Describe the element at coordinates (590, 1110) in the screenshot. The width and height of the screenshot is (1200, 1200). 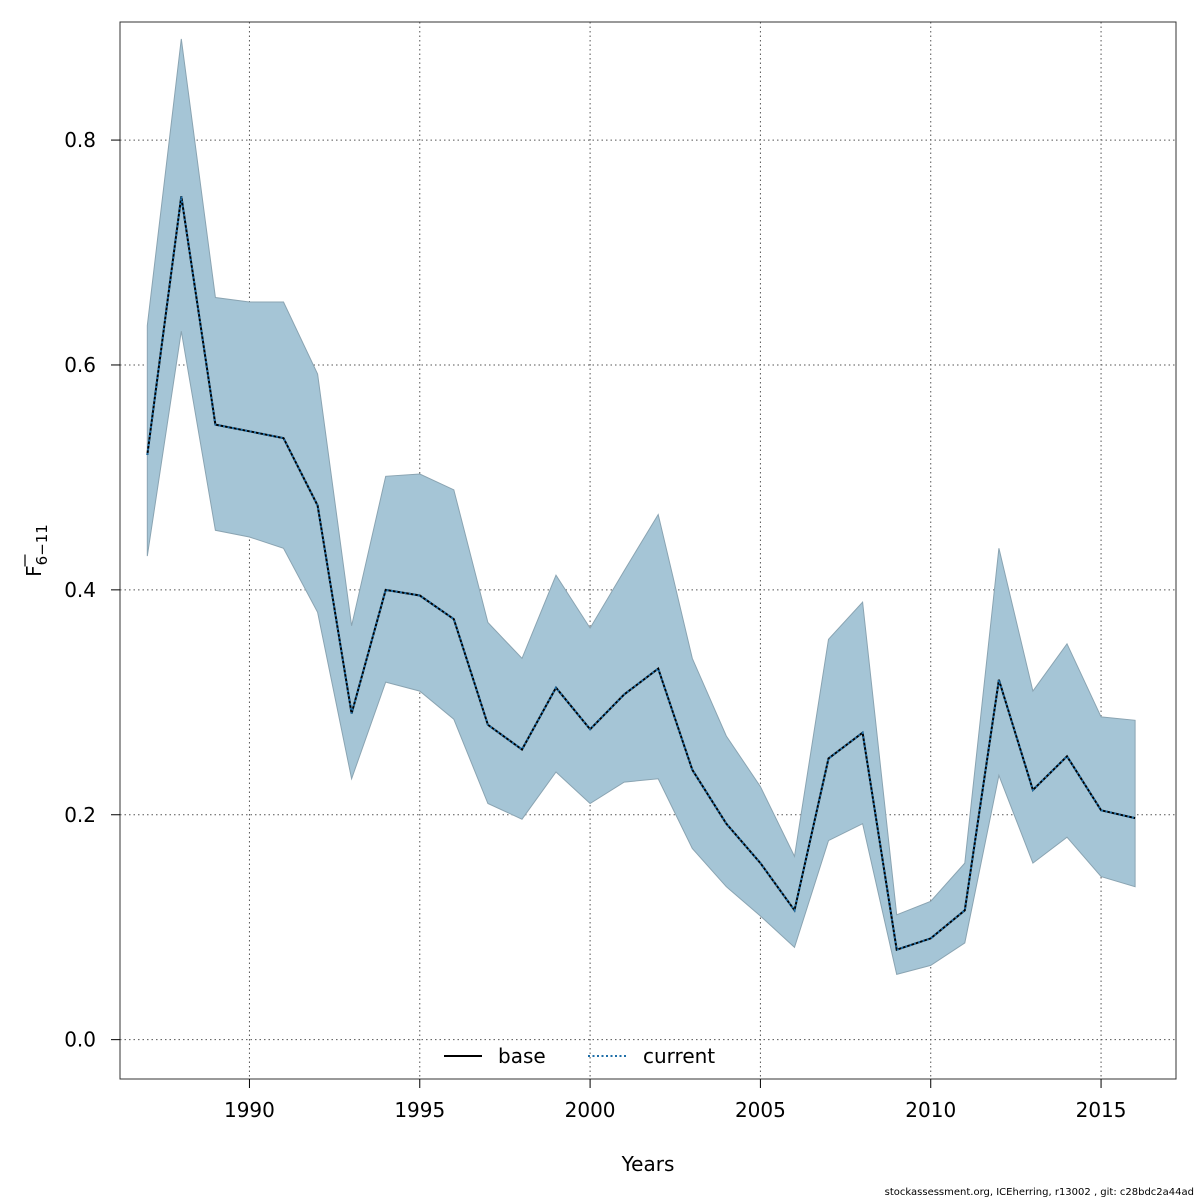
I see `x-tick-label: 2000` at that location.